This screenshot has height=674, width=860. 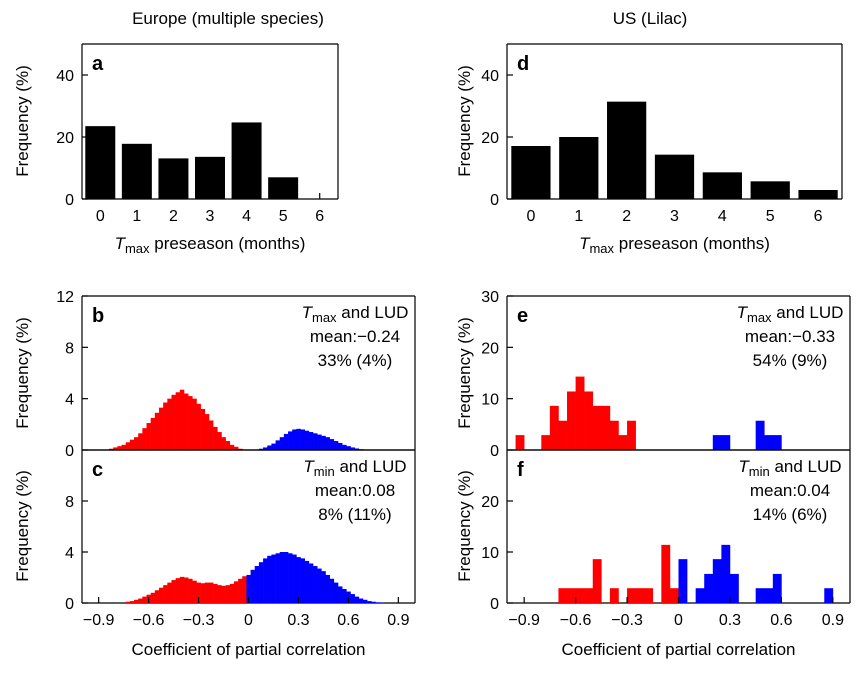 What do you see at coordinates (197, 149) in the screenshot?
I see `panel-a: 0 20 40 a 0 1 2 3 4 5 6 Tmax preseason (months)` at bounding box center [197, 149].